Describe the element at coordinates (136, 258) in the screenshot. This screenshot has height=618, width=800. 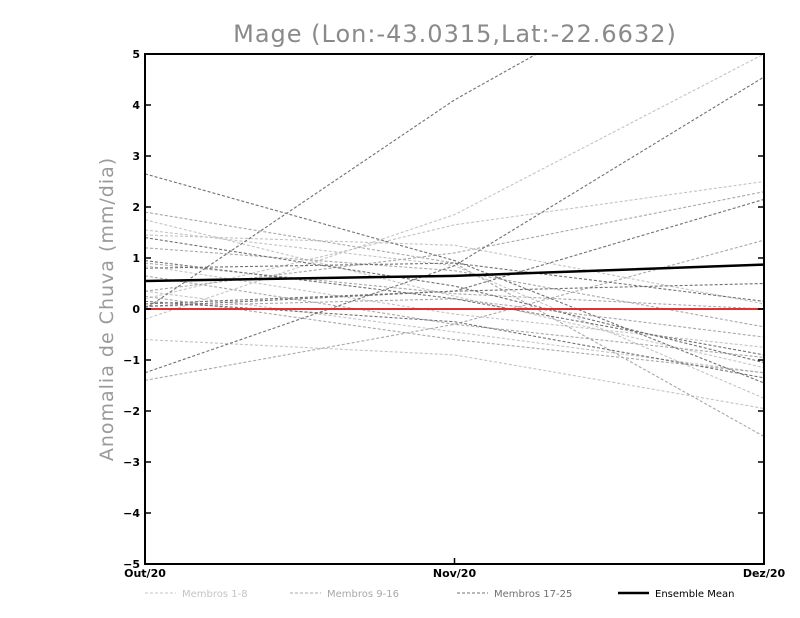
I see `y-tick-label: 1` at that location.